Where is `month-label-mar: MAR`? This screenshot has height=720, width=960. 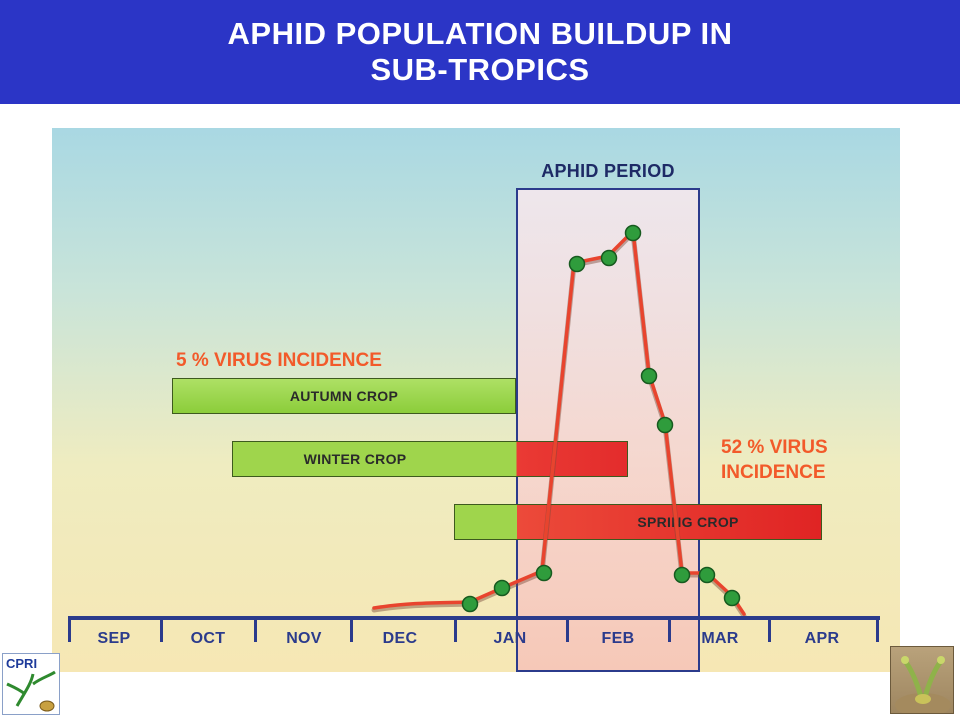
month-label-mar: MAR is located at coordinates (720, 638).